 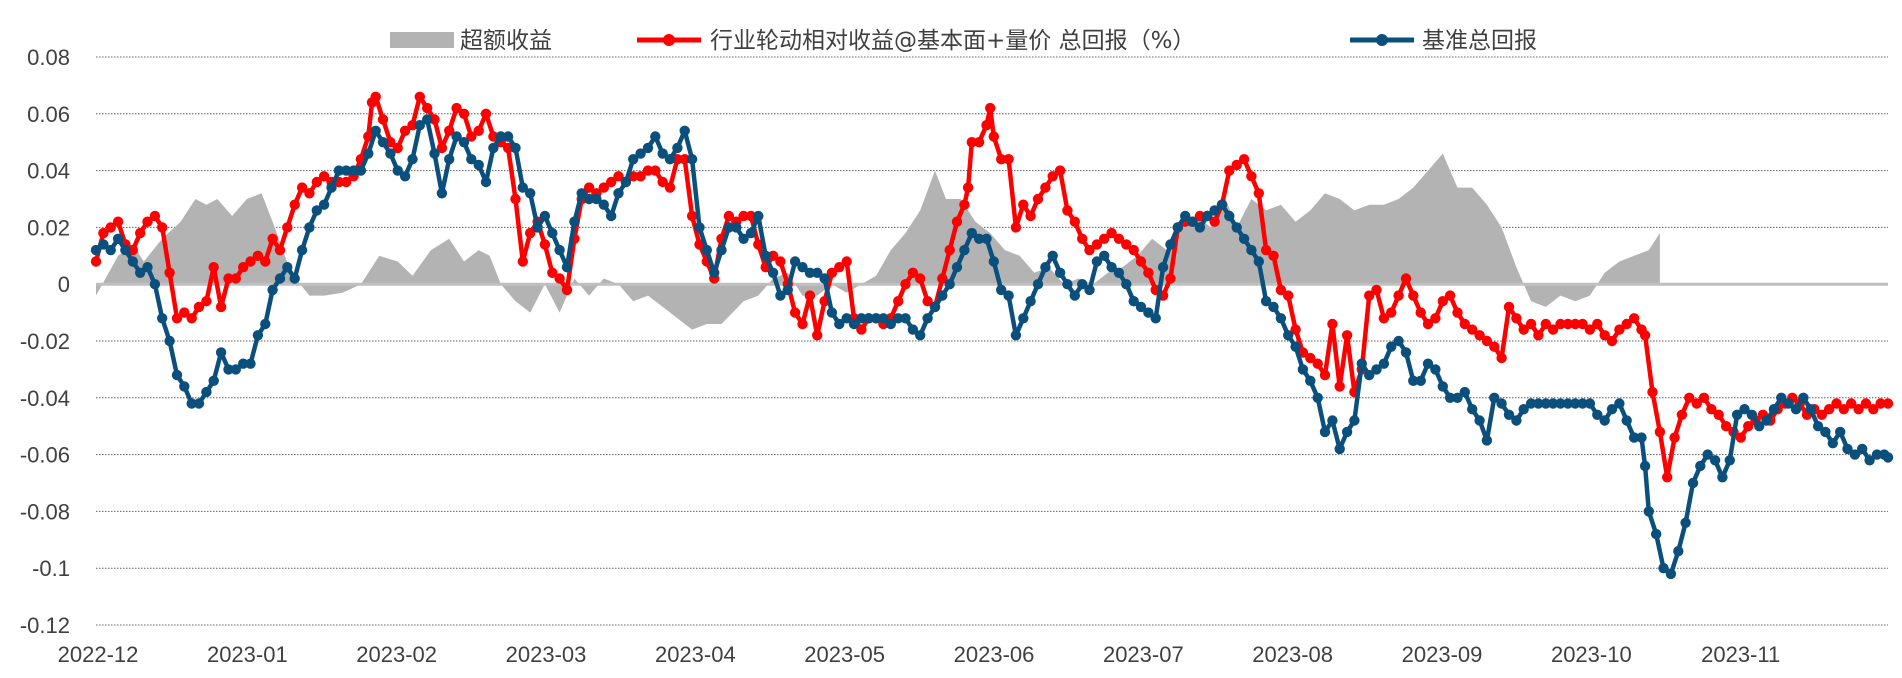 I want to click on legend-label-benchmark: 基准总回报, so click(x=1479, y=41).